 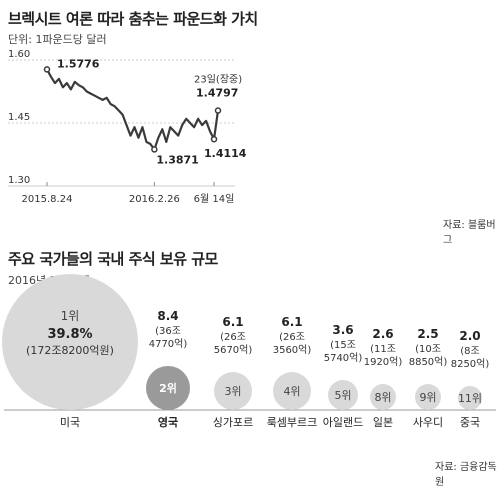 I want to click on amount-label-1: (11조, so click(x=383, y=349).